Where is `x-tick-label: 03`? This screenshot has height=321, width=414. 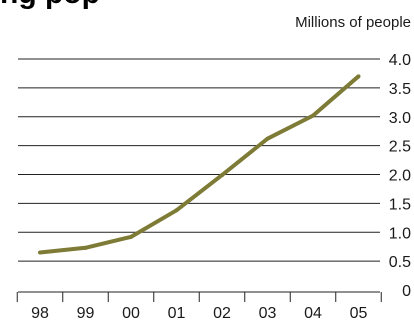
x-tick-label: 03 is located at coordinates (268, 313).